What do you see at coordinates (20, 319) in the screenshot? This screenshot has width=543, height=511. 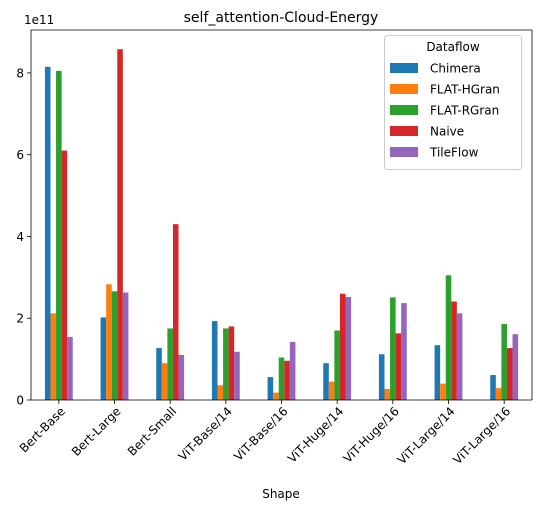 I see `y-tick-label: 2` at bounding box center [20, 319].